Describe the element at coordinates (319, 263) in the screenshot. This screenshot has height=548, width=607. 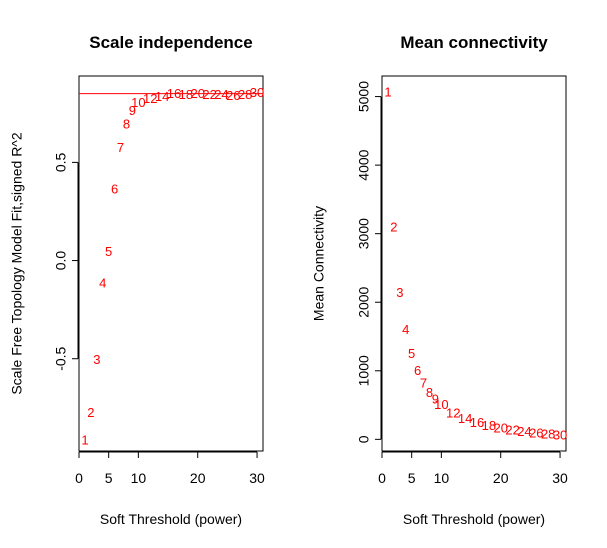
I see `y-axis-label: Mean Connectivity` at that location.